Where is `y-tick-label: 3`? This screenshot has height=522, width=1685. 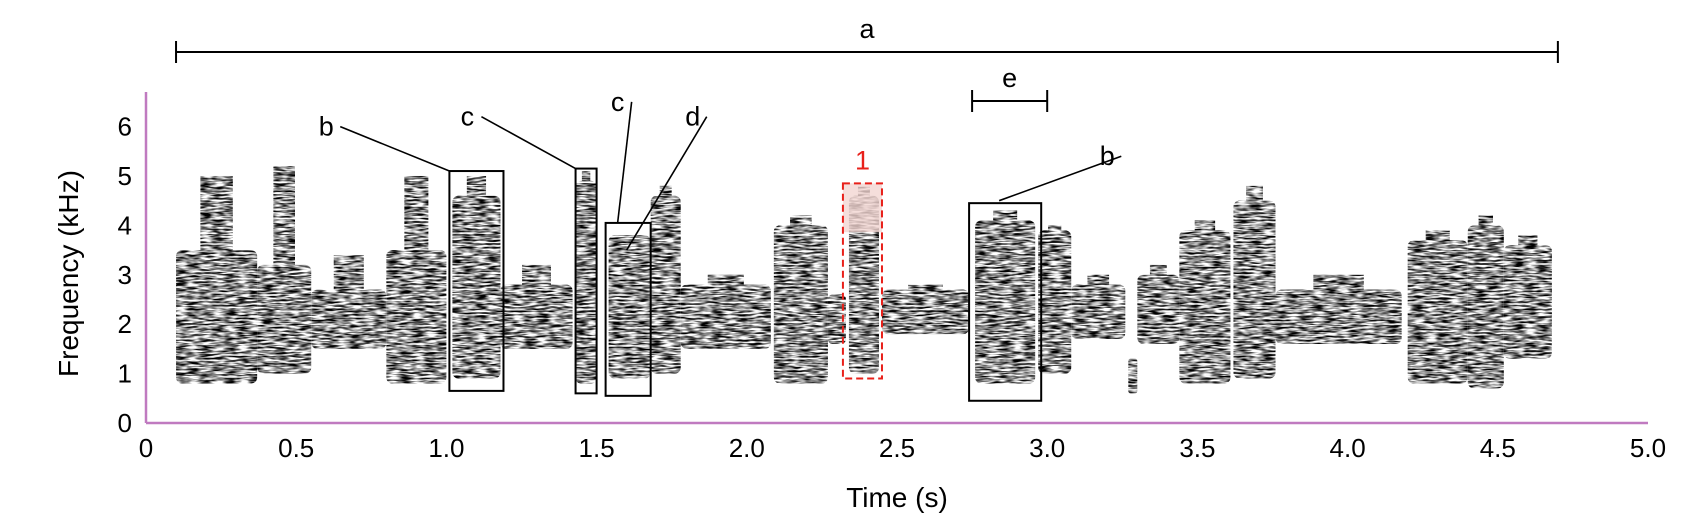 y-tick-label: 3 is located at coordinates (125, 275).